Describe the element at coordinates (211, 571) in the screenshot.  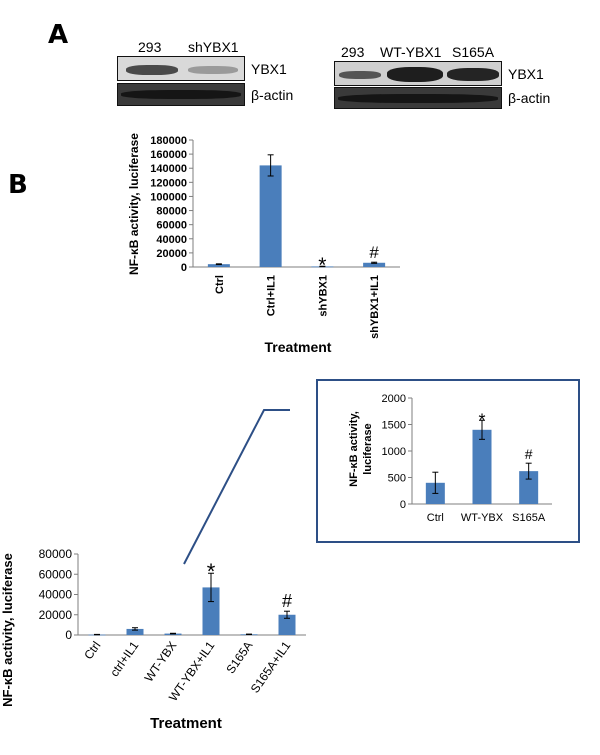
I see `chart1-annotation: *` at that location.